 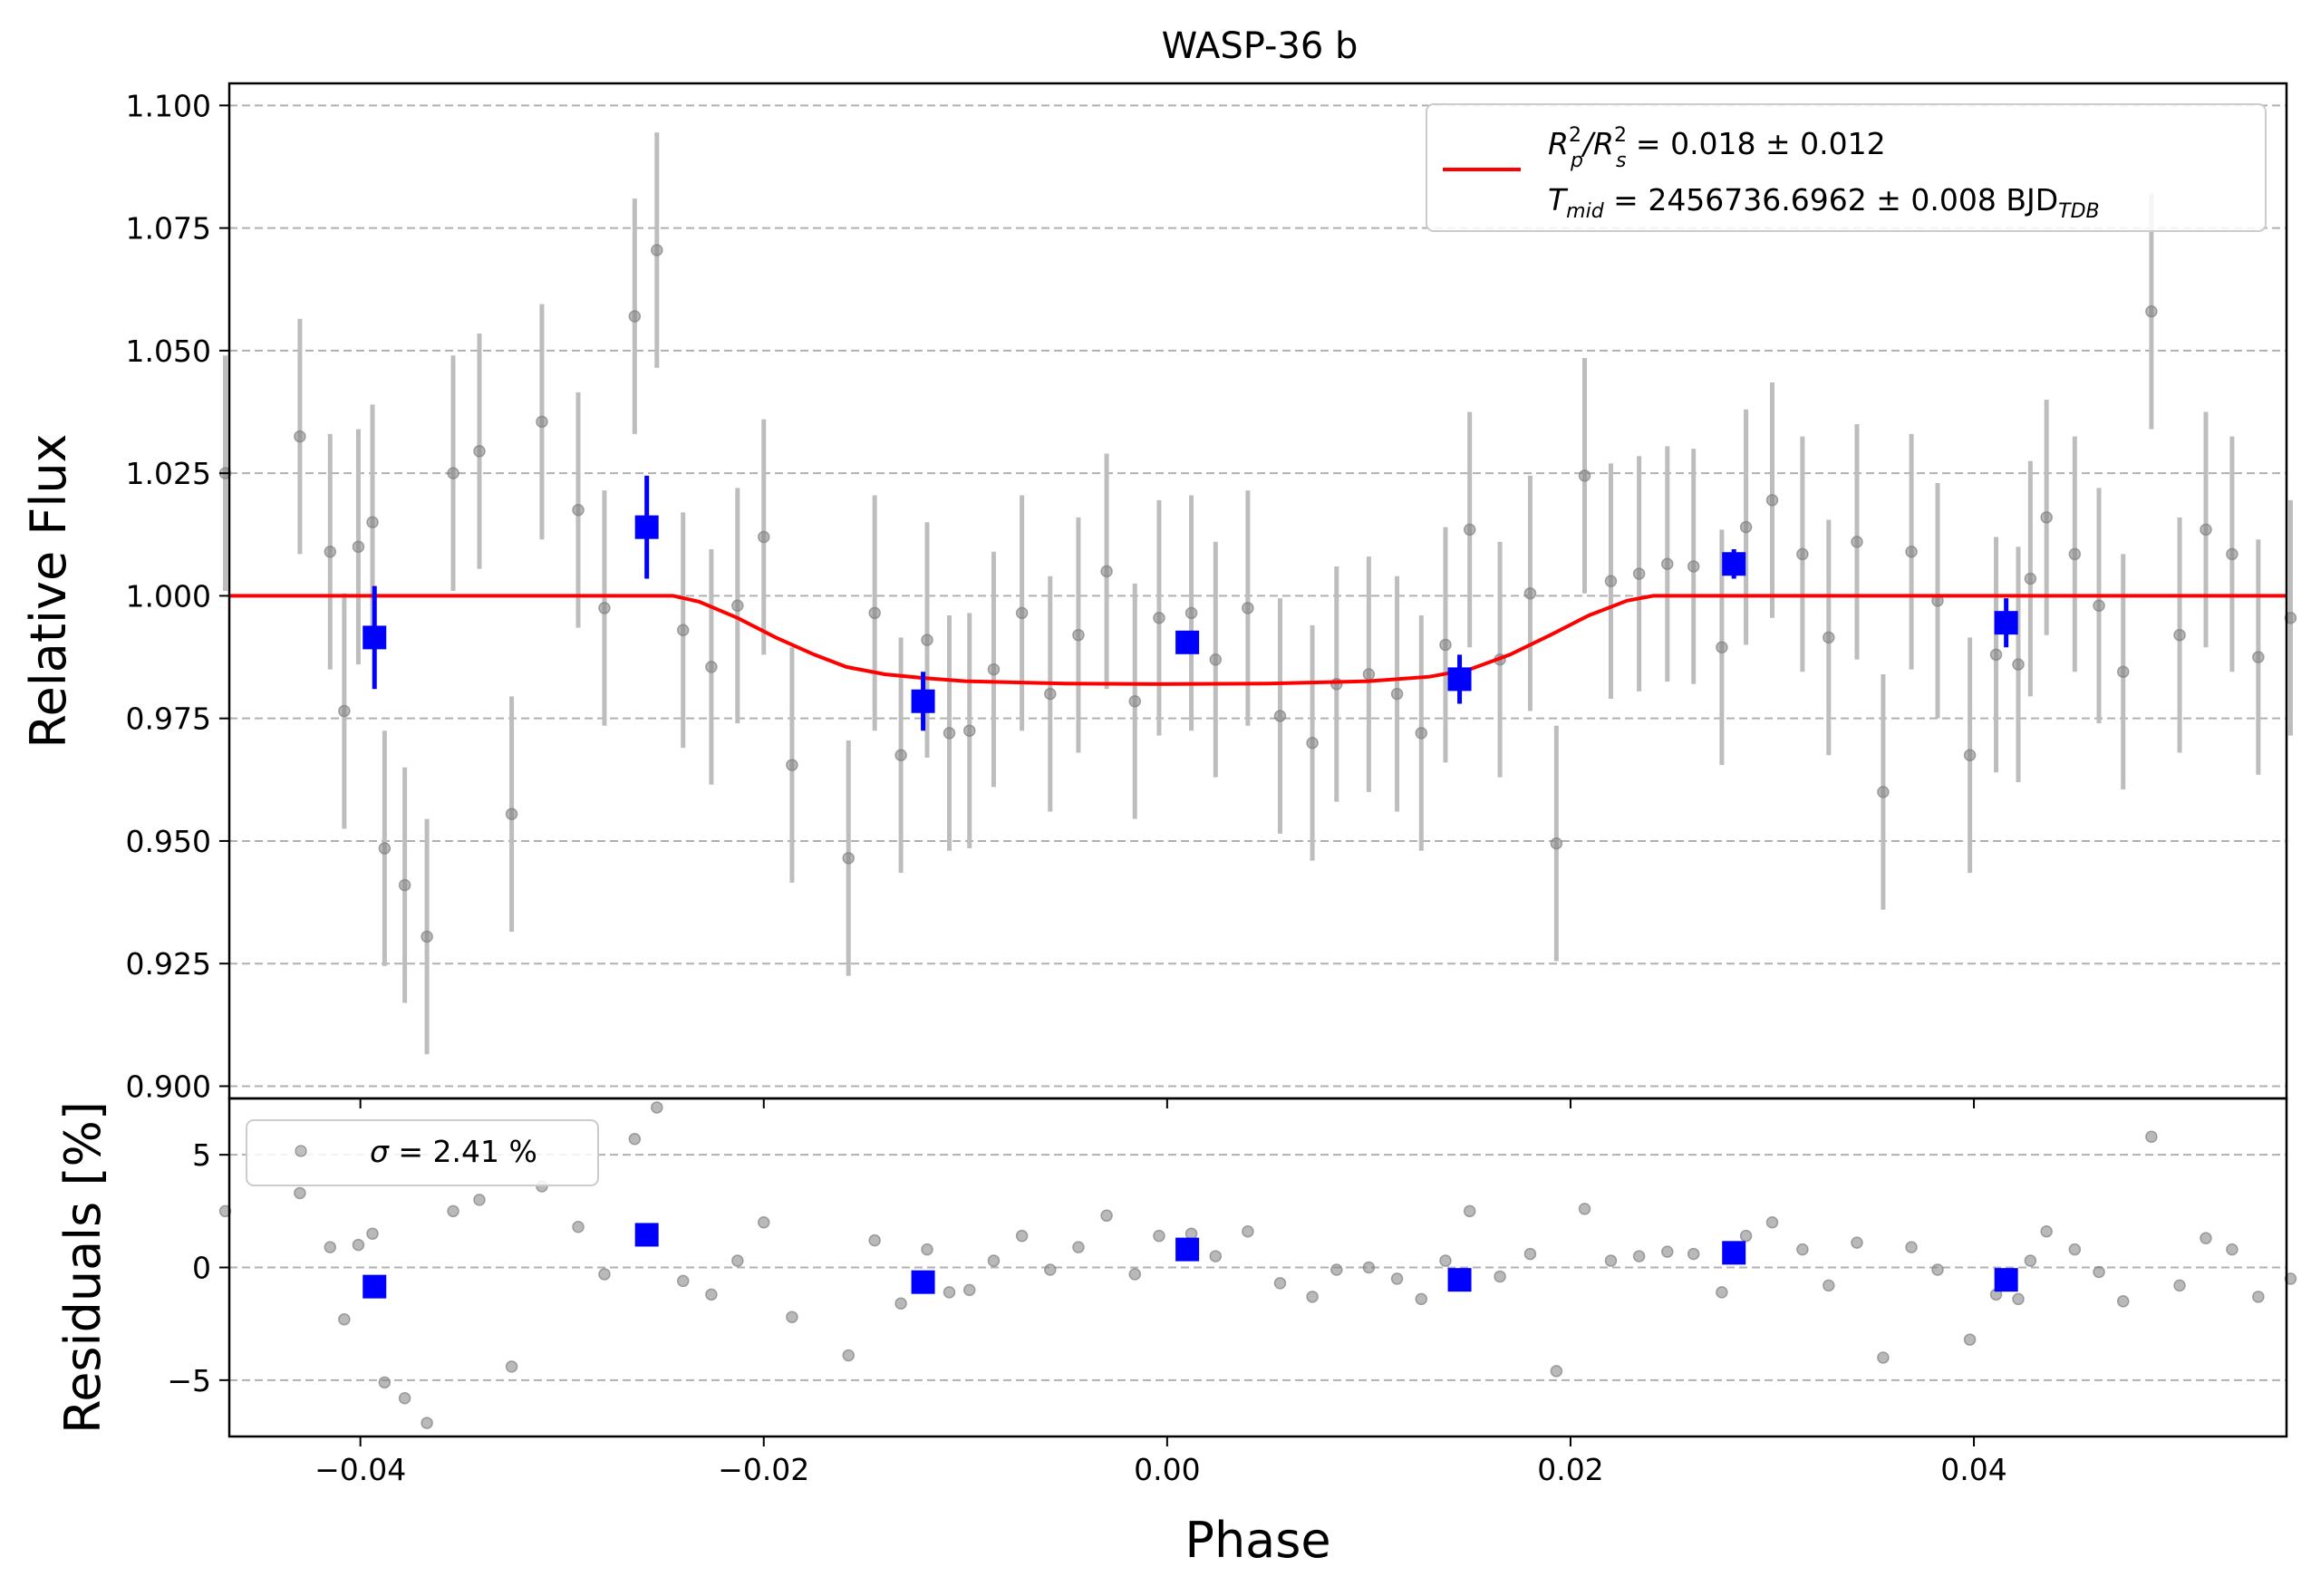 I want to click on transit-model-series, so click(x=1258, y=640).